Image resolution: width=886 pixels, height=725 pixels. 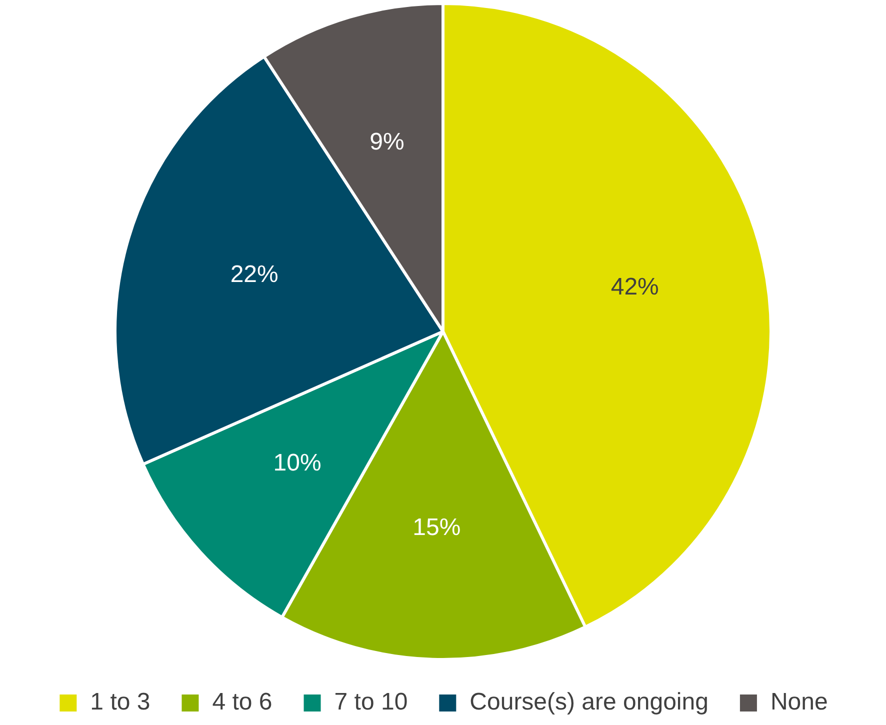 What do you see at coordinates (799, 702) in the screenshot?
I see `legend-label: None` at bounding box center [799, 702].